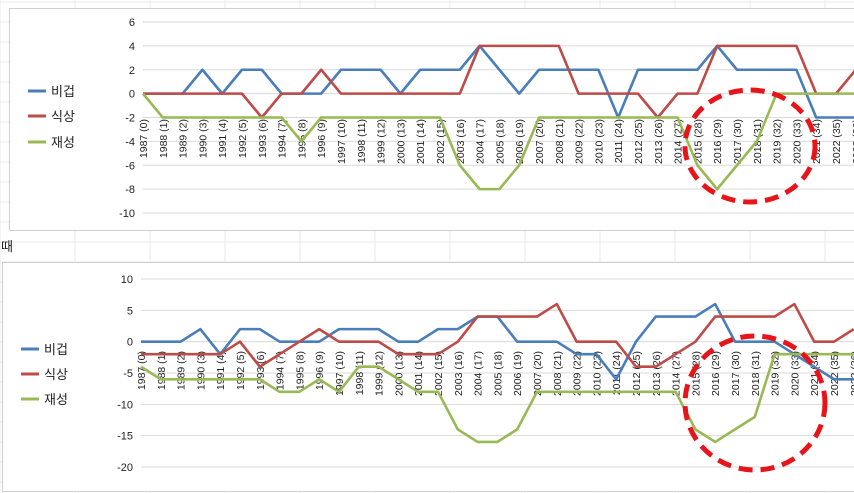 This screenshot has width=854, height=493. Describe the element at coordinates (130, 142) in the screenshot. I see `y-tick-label: -4` at that location.